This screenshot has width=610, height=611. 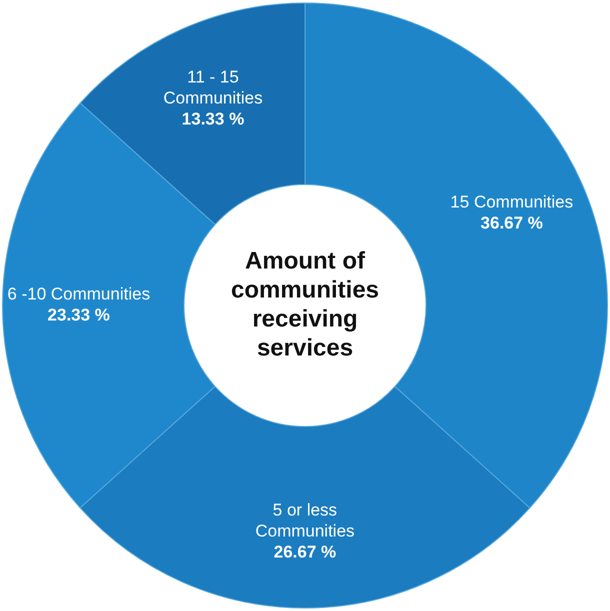 What do you see at coordinates (512, 202) in the screenshot?
I see `slice-label: 15 Communities` at bounding box center [512, 202].